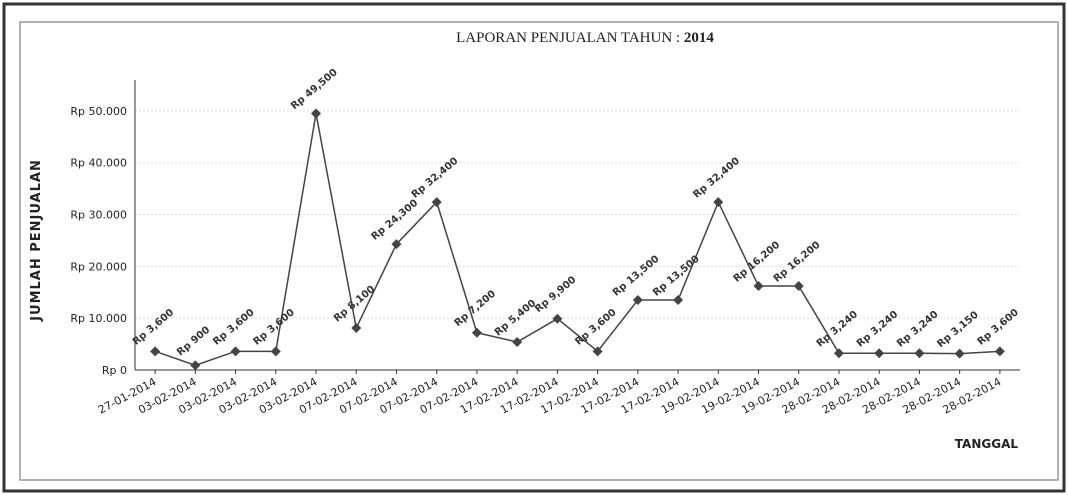  Describe the element at coordinates (98, 111) in the screenshot. I see `y-tick-label: Rp 50.000` at that location.